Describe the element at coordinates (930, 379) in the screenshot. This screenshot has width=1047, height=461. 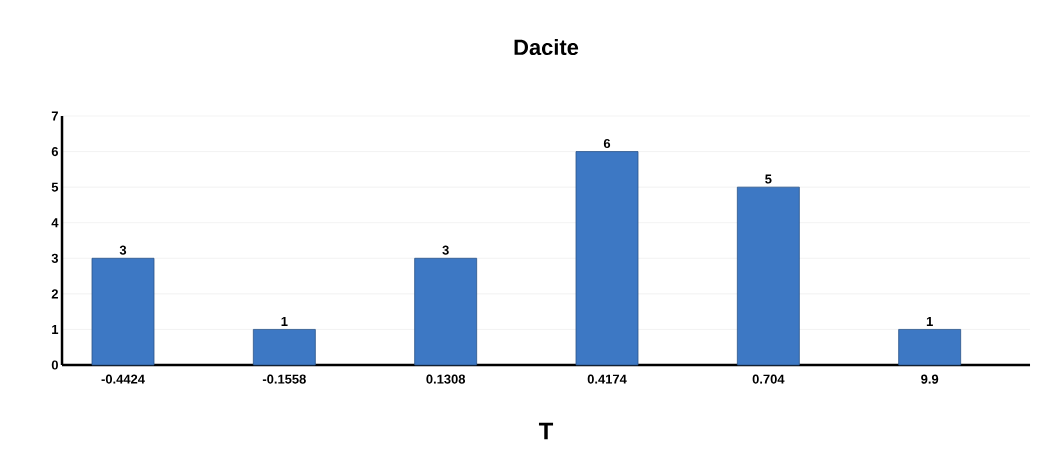
I see `x-tick-label: 9.9` at that location.